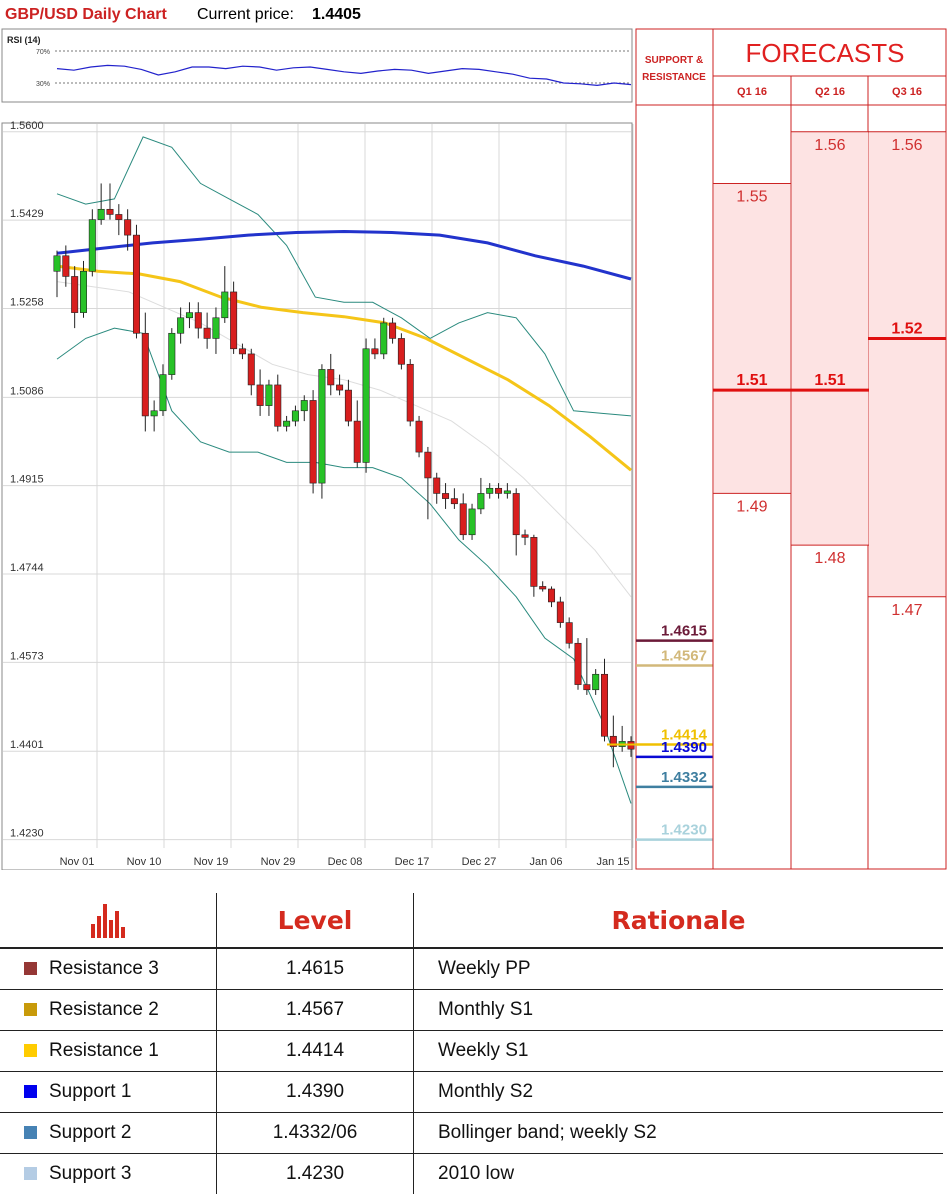 The width and height of the screenshot is (950, 1194). What do you see at coordinates (315, 1010) in the screenshot?
I see `level-value: 1.4567` at bounding box center [315, 1010].